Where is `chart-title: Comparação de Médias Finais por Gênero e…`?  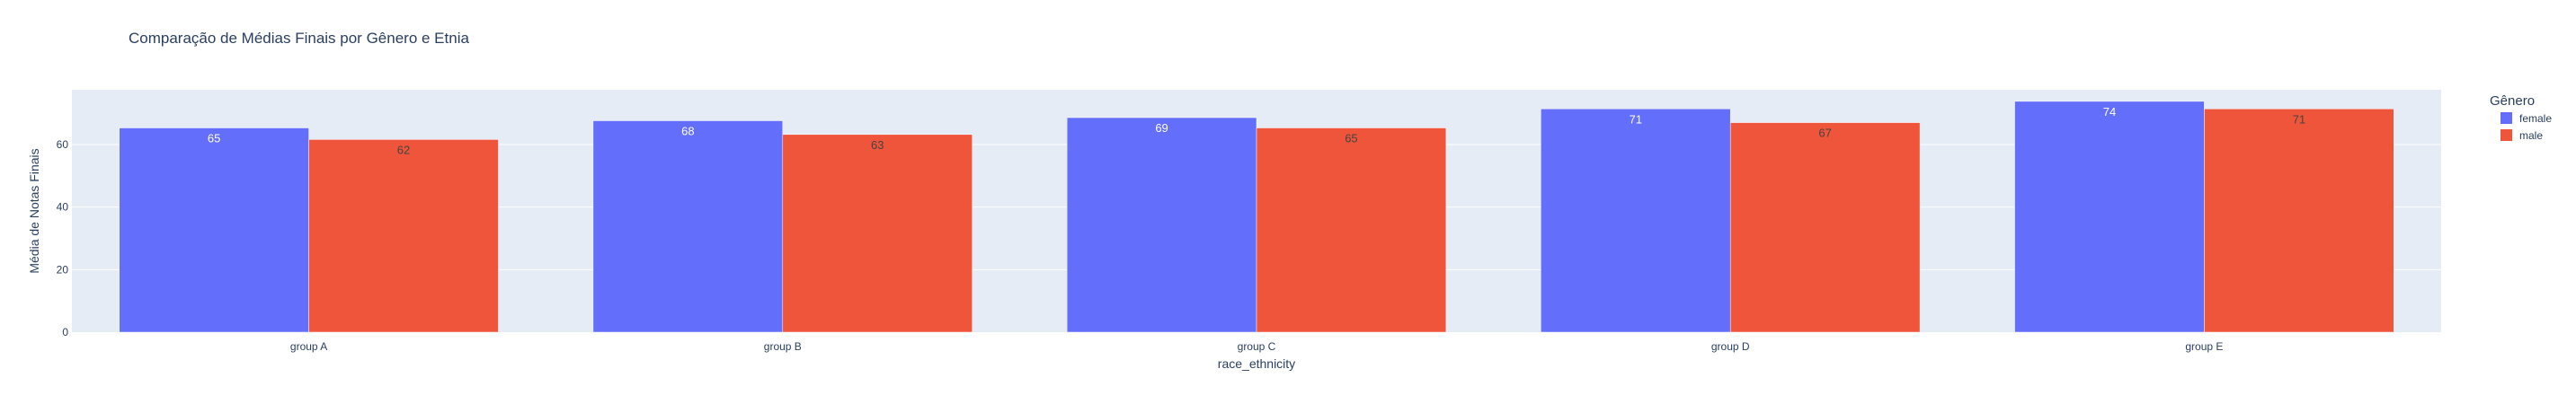 chart-title: Comparação de Médias Finais por Gênero e… is located at coordinates (299, 38).